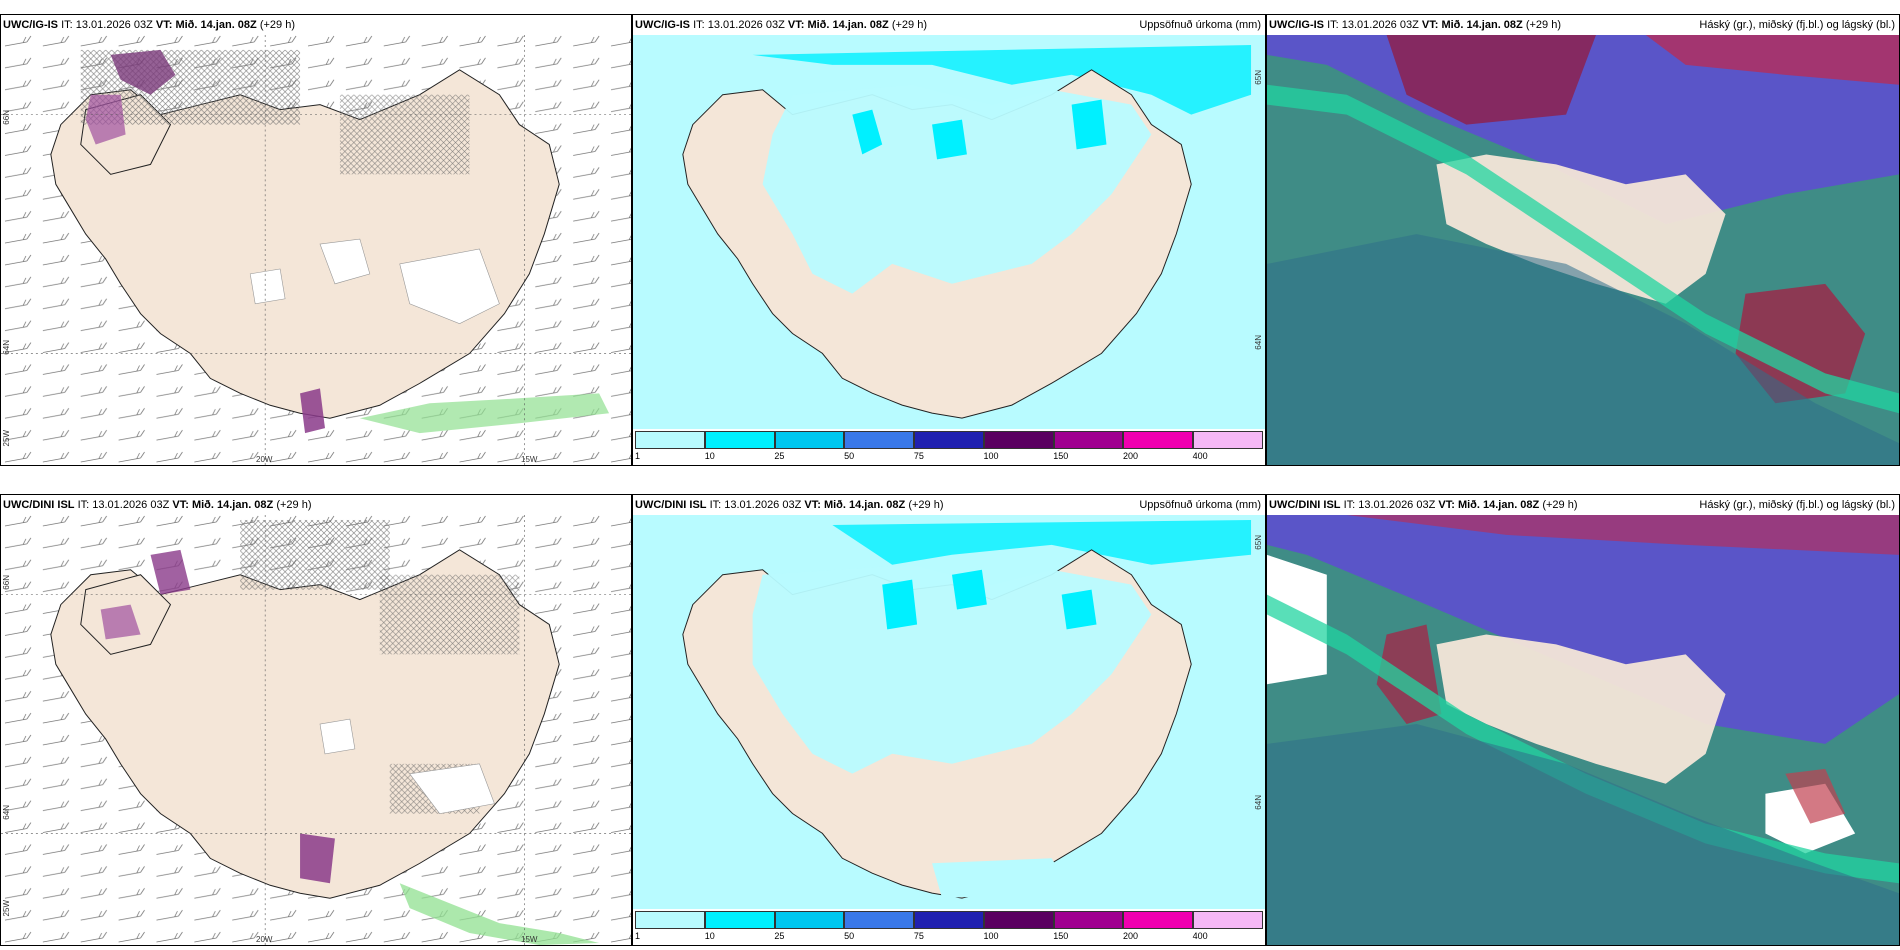 This screenshot has height=950, width=1900. What do you see at coordinates (849, 936) in the screenshot?
I see `colorbar-tick: 50` at bounding box center [849, 936].